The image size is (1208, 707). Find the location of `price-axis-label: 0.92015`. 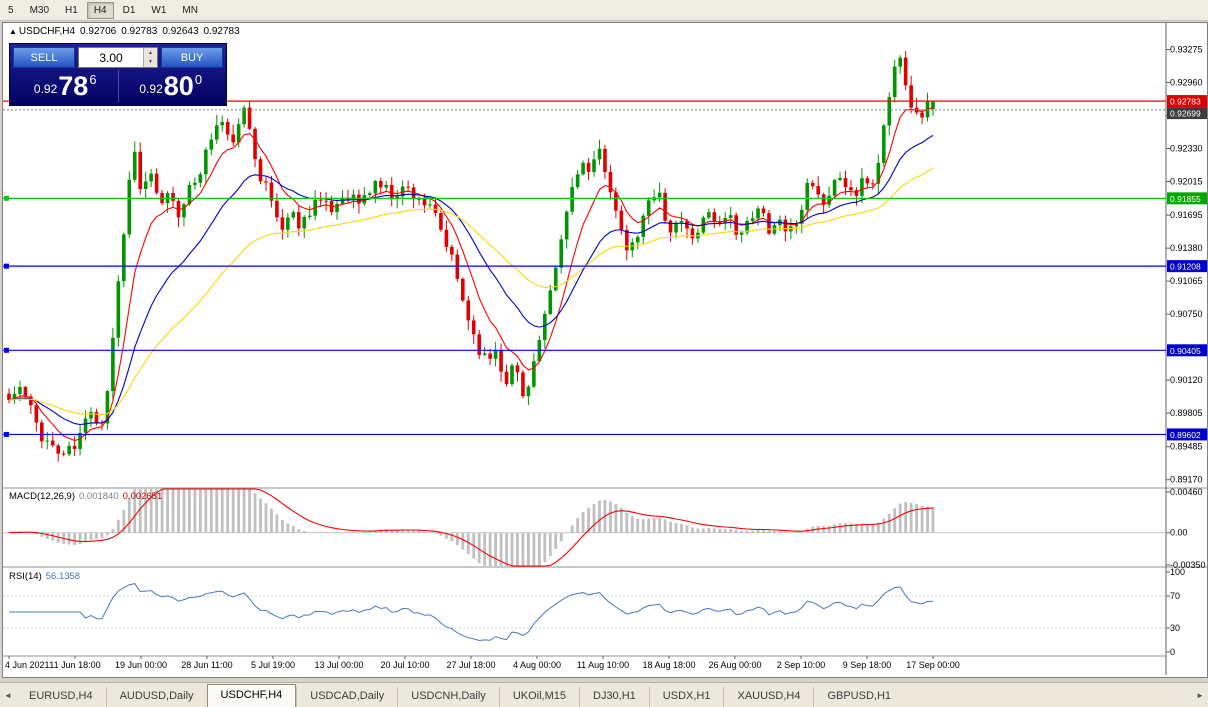

price-axis-label: 0.92015 is located at coordinates (1186, 182).